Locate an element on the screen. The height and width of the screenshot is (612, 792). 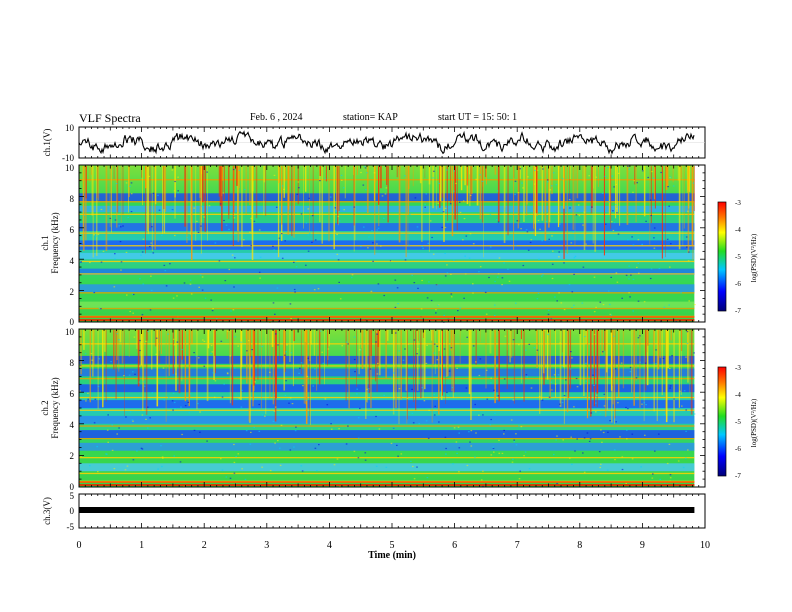
ch1-ytick-top: 10 is located at coordinates (70, 128).